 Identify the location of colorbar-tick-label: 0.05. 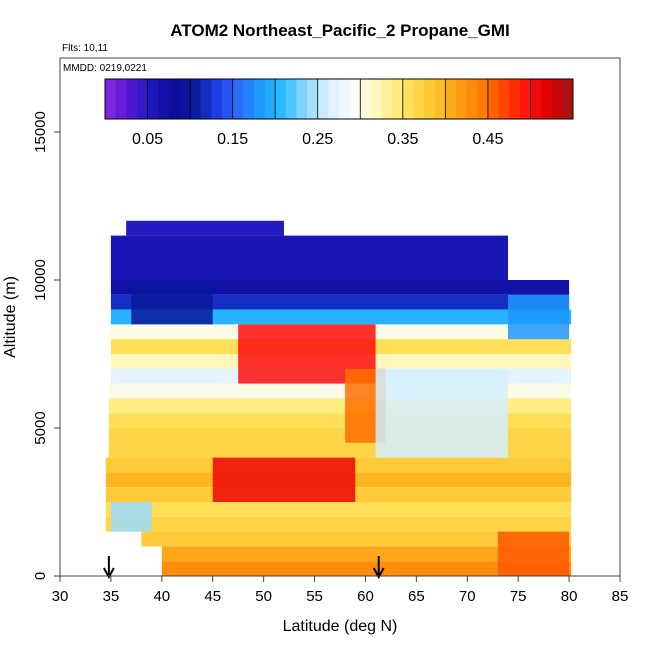
(147, 139).